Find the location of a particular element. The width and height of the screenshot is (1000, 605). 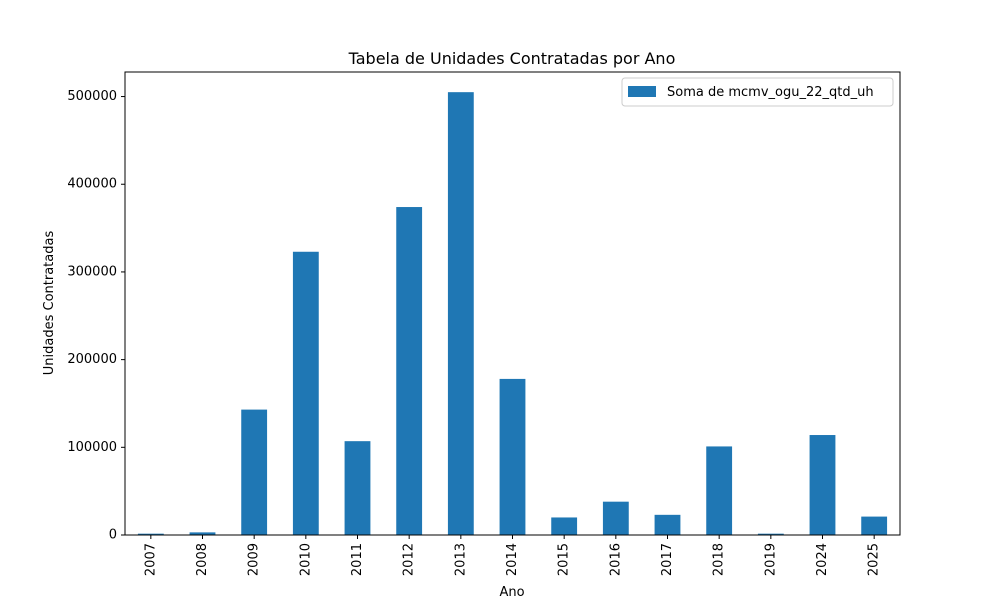

y-axis: 0 100000 200000 300000 400000 500000 is located at coordinates (96, 316).